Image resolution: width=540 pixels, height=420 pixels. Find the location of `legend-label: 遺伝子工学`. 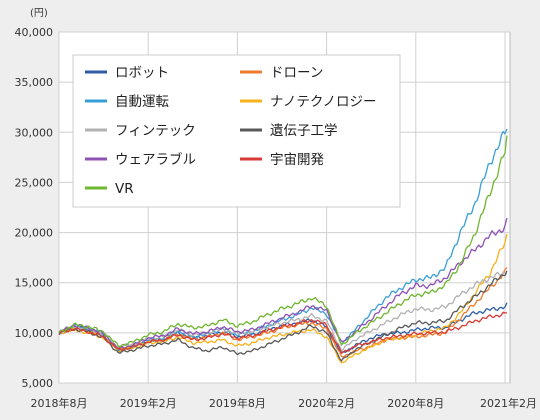

legend-label: 遺伝子工学 is located at coordinates (304, 131).